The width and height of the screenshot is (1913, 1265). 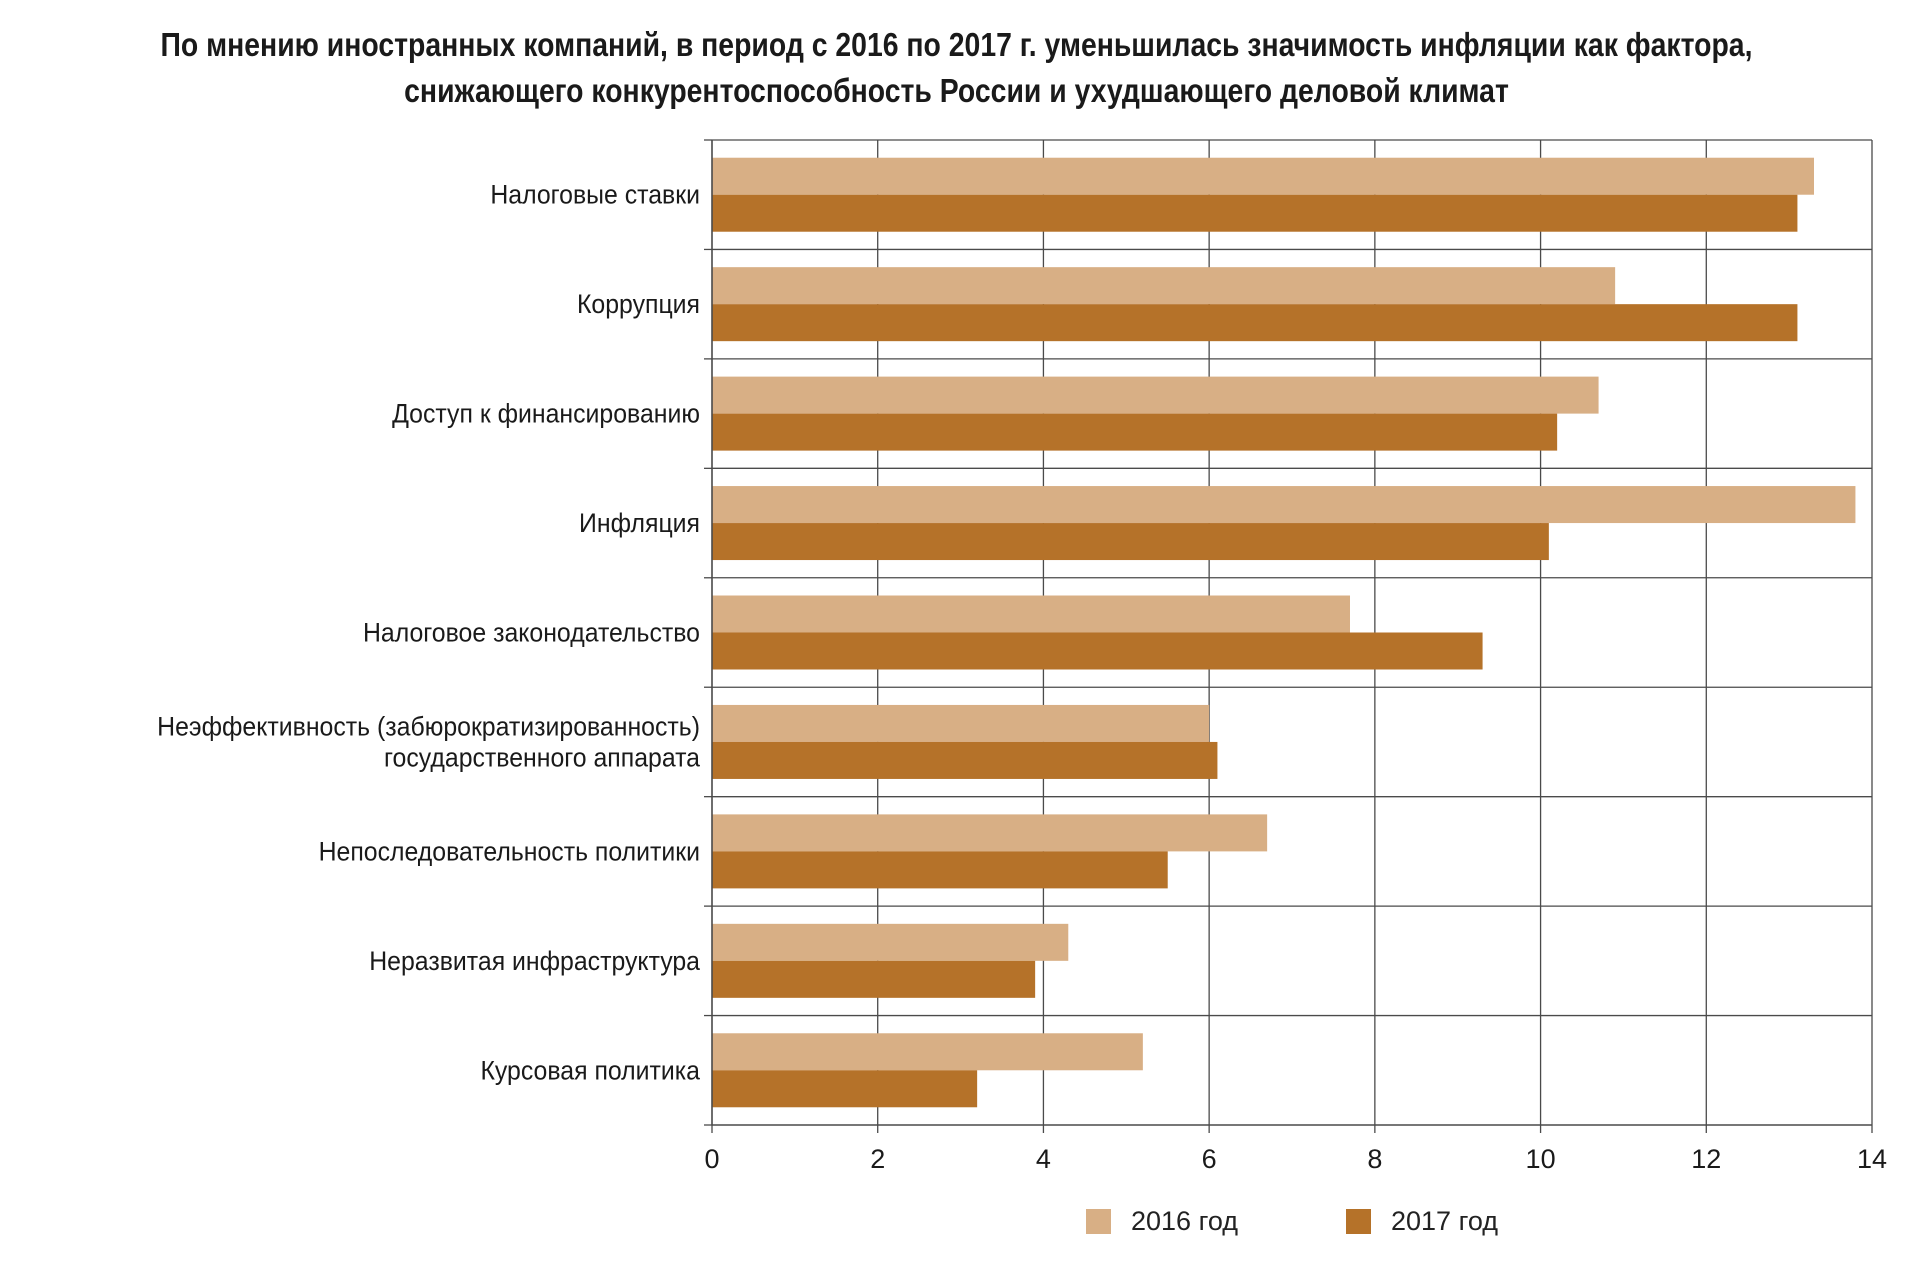 What do you see at coordinates (1184, 1221) in the screenshot?
I see `legend-label-2016: 2016 год` at bounding box center [1184, 1221].